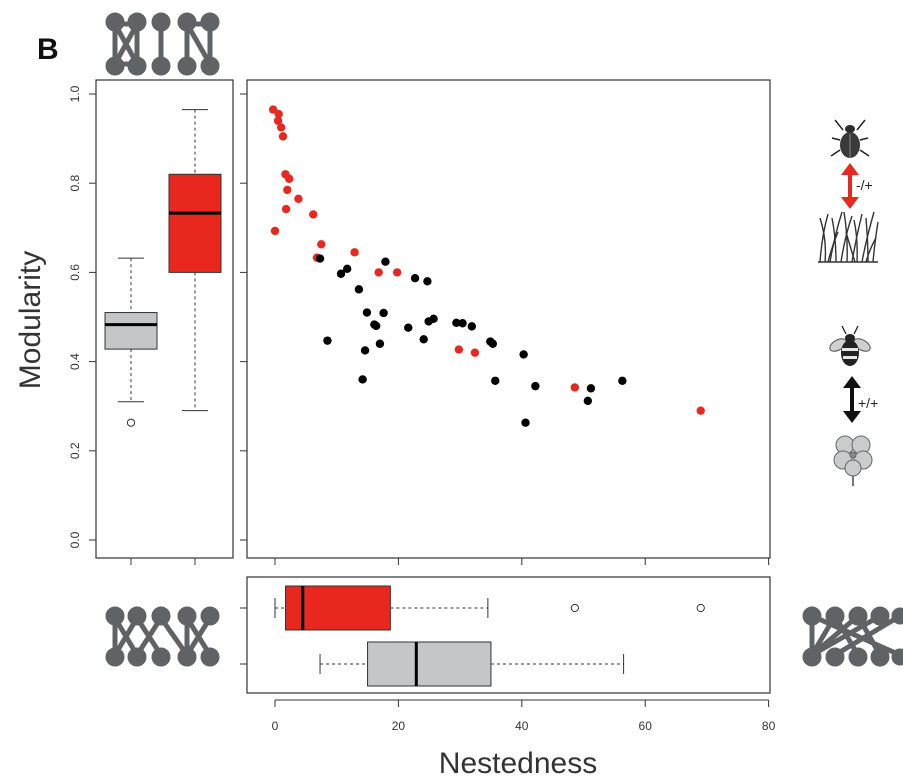 This screenshot has height=780, width=903. I want to click on bipartite-network-nested-icon, so click(162, 636).